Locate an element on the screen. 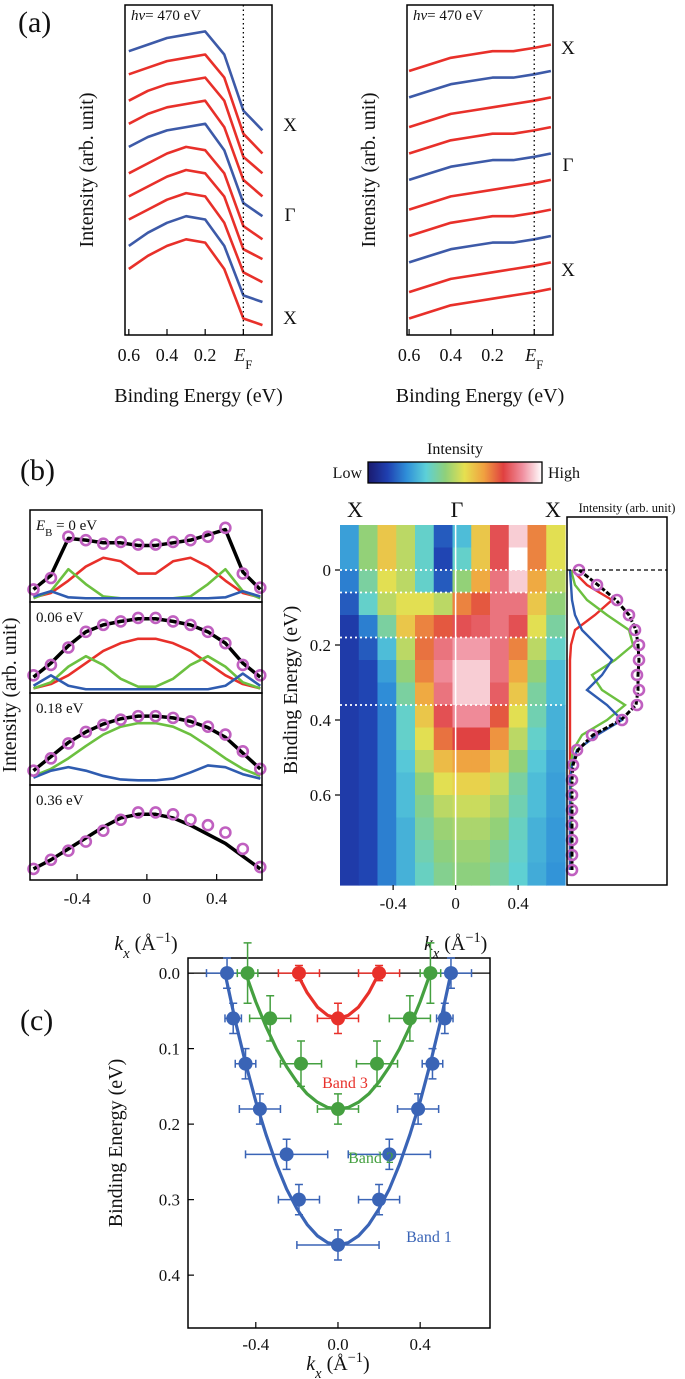 This screenshot has height=1379, width=685. colorbar is located at coordinates (455, 472).